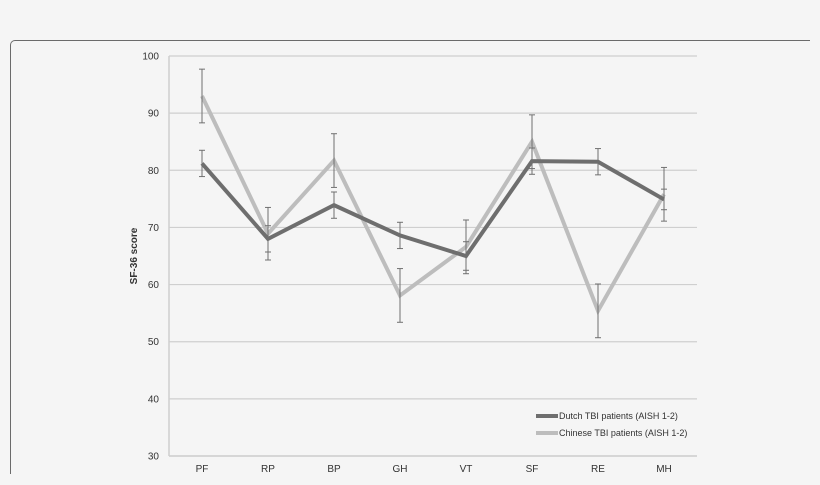 Image resolution: width=820 pixels, height=485 pixels. What do you see at coordinates (334, 469) in the screenshot?
I see `x-tick-label: BP` at bounding box center [334, 469].